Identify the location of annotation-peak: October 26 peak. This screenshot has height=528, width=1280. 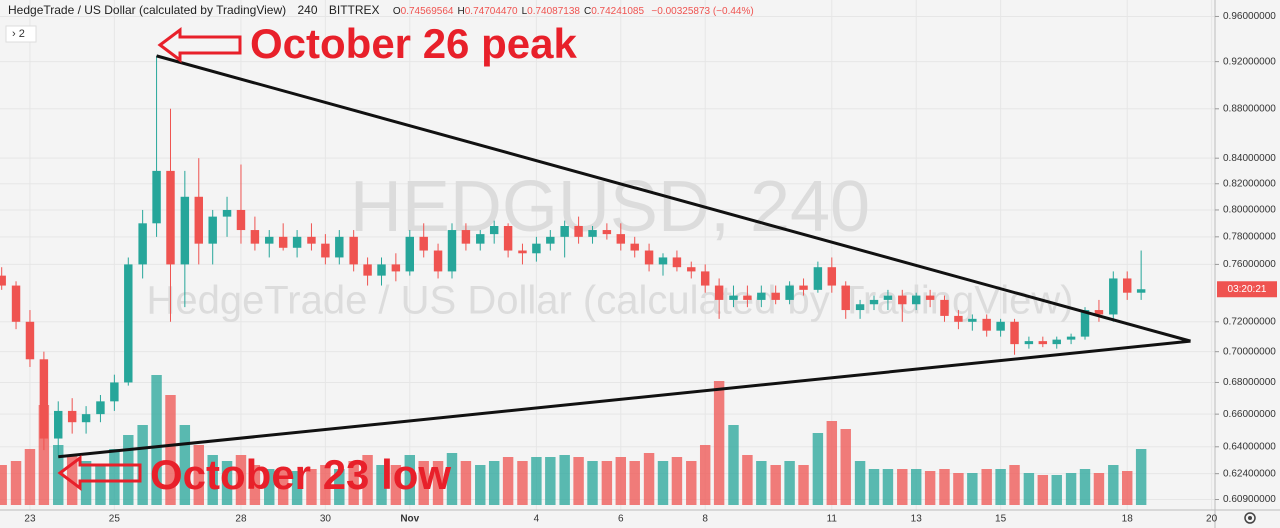
(367, 43).